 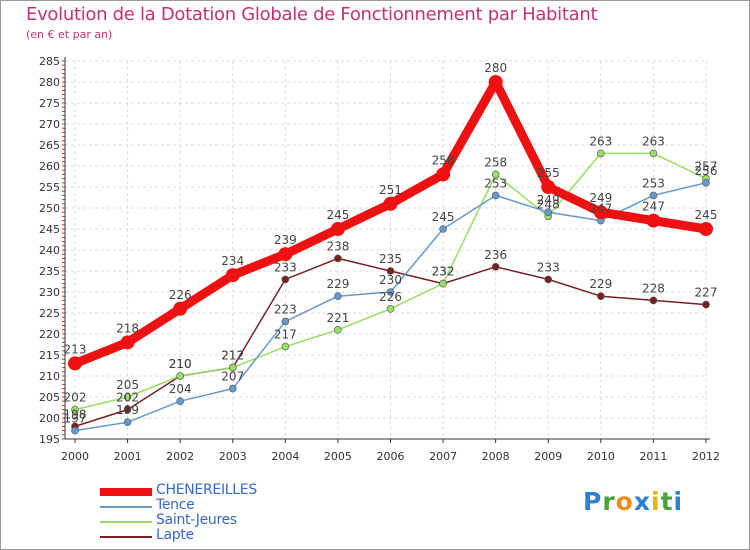 I want to click on x-tick-label: 2002, so click(x=180, y=456).